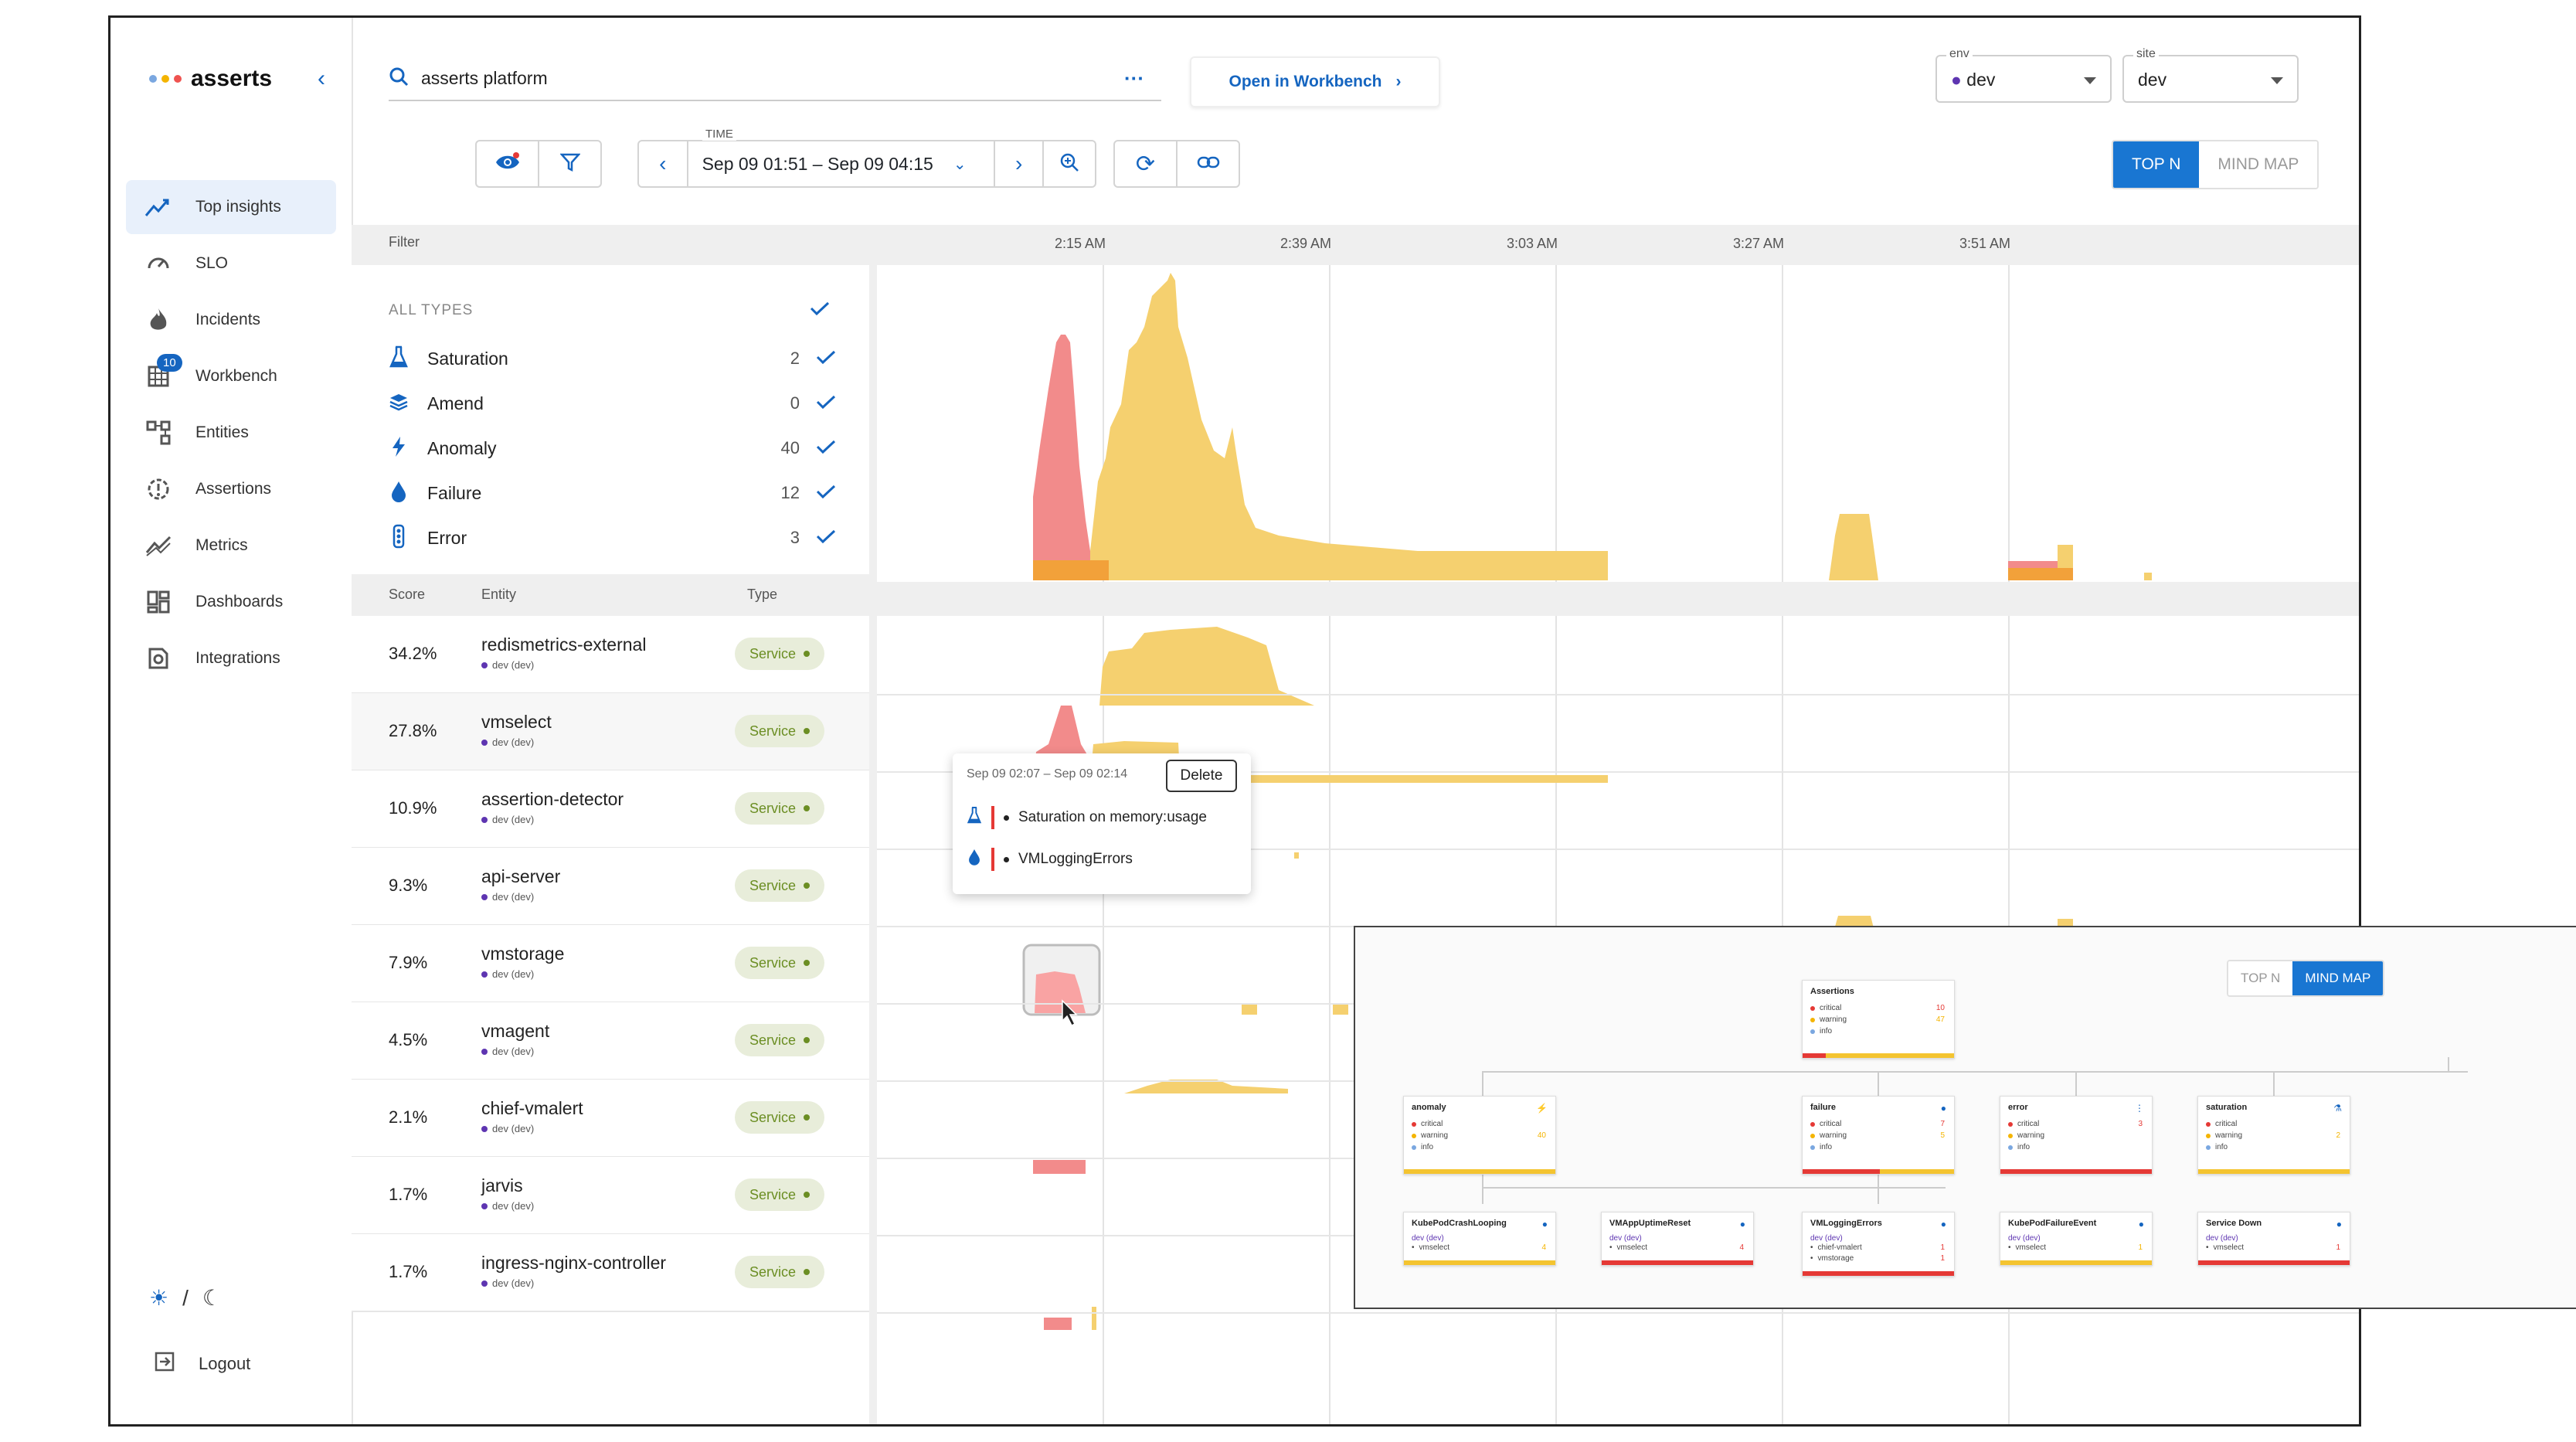 The height and width of the screenshot is (1442, 2576). I want to click on mindmap-node-saturation: saturation ⚗ critical warning 2 info, so click(2273, 1136).